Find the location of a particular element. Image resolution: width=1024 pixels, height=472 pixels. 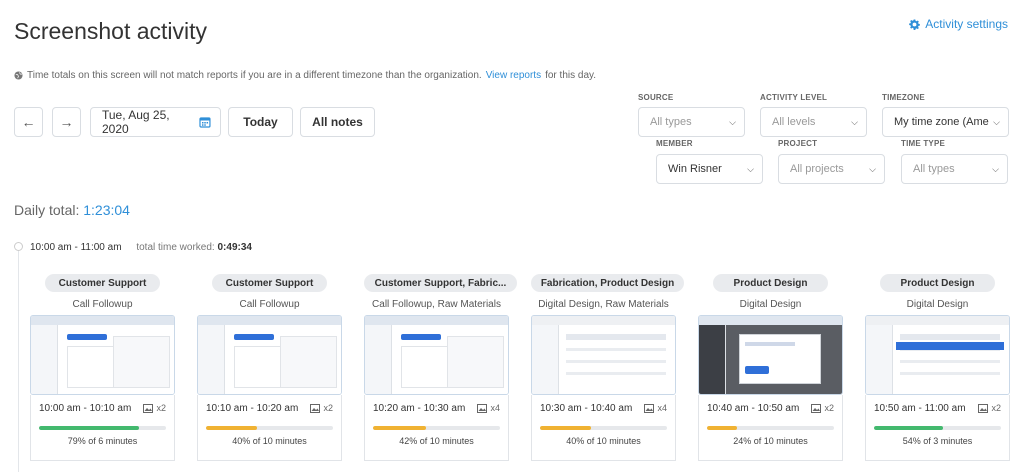

activity-percent: 40% of 10 minutes is located at coordinates (603, 441).